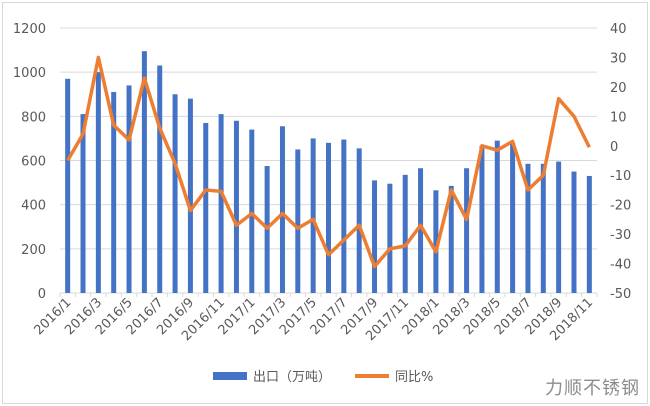  I want to click on watermark-text: 力顺不锈钢, so click(592, 388).